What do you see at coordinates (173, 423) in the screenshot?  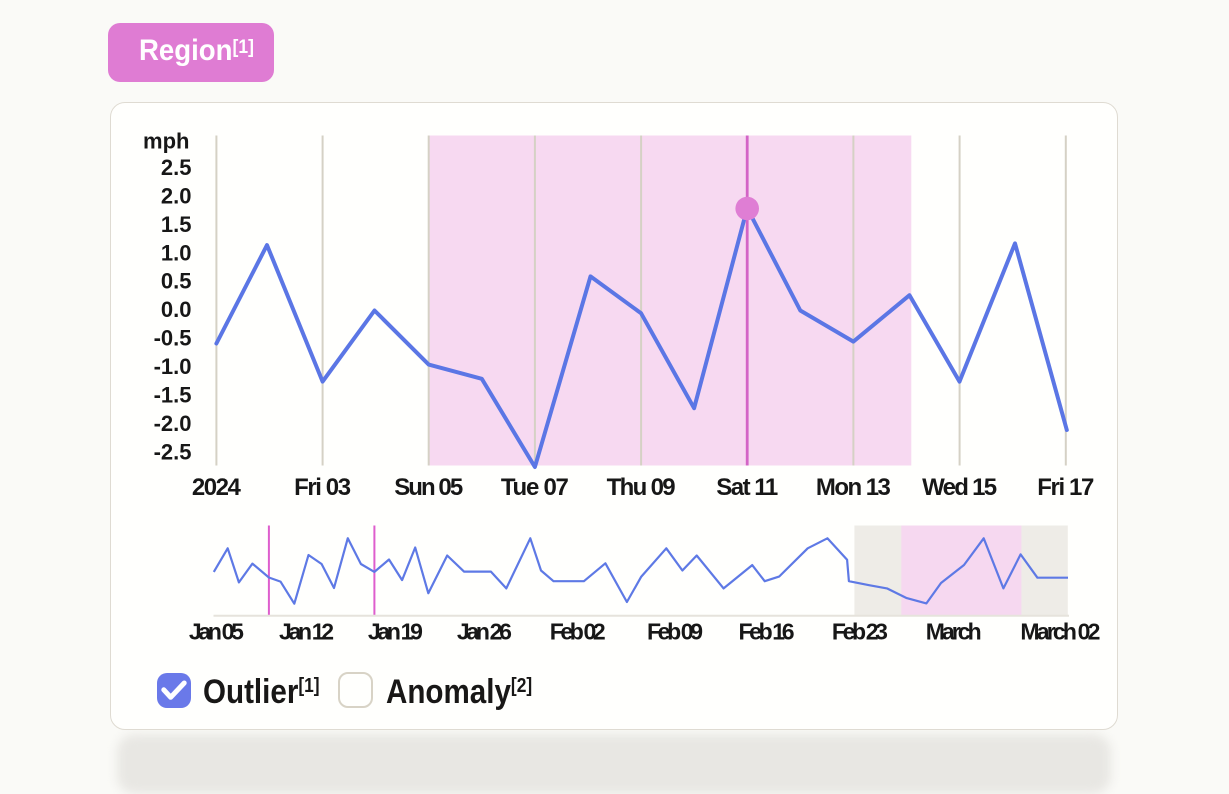 I see `svg-text: -2.0` at bounding box center [173, 423].